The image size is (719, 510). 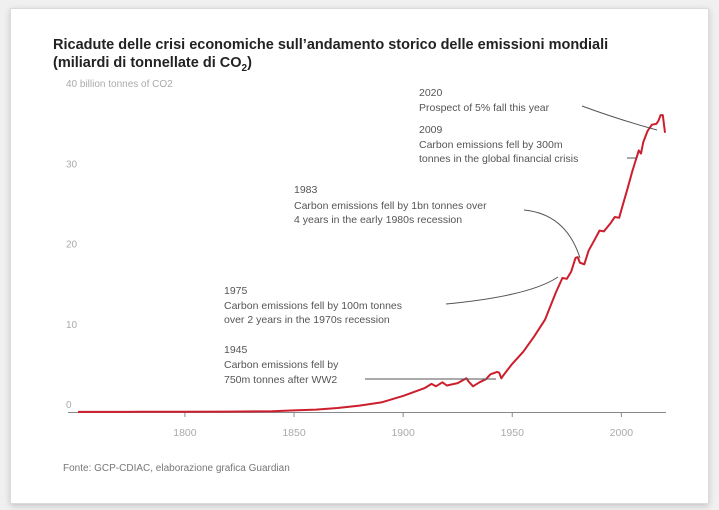 I want to click on annotation-1945-year: 1945, so click(x=236, y=350).